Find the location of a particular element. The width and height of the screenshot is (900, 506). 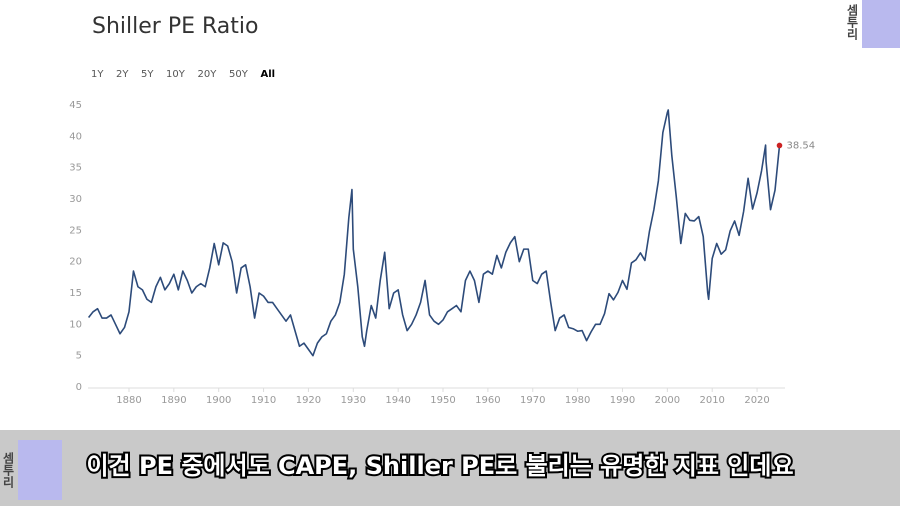

y-tick-label: 20 is located at coordinates (75, 262).